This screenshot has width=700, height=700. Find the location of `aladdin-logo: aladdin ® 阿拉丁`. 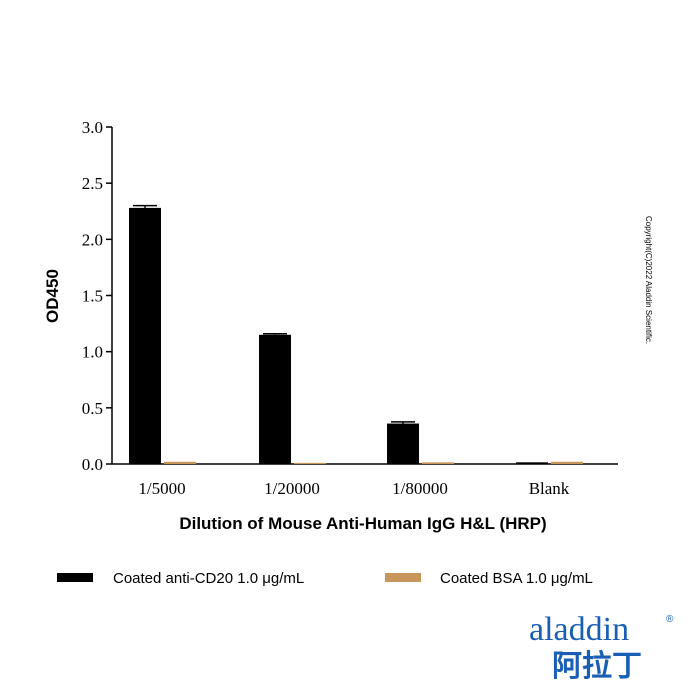

aladdin-logo: aladdin ® 阿拉丁 is located at coordinates (601, 647).